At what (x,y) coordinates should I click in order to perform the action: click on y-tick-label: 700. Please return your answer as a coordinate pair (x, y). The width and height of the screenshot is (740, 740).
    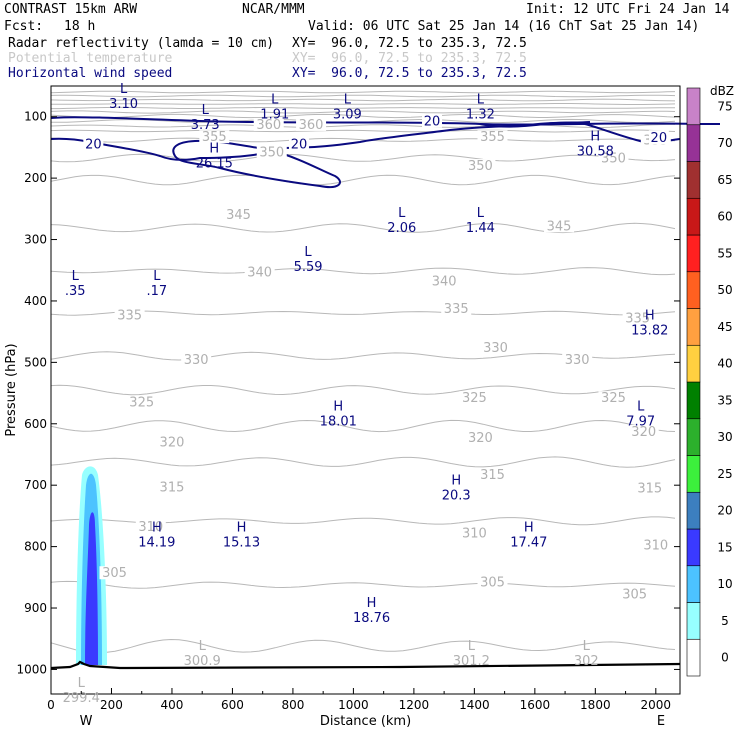
    Looking at the image, I should click on (35, 485).